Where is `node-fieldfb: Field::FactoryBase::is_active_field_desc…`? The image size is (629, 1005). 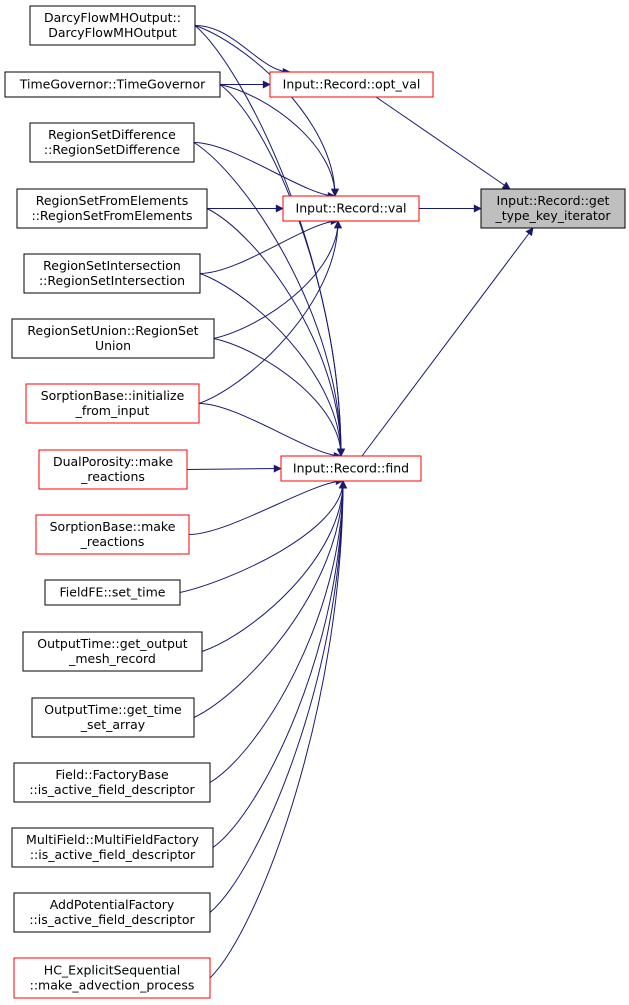 node-fieldfb: Field::FactoryBase::is_active_field_desc… is located at coordinates (112, 782).